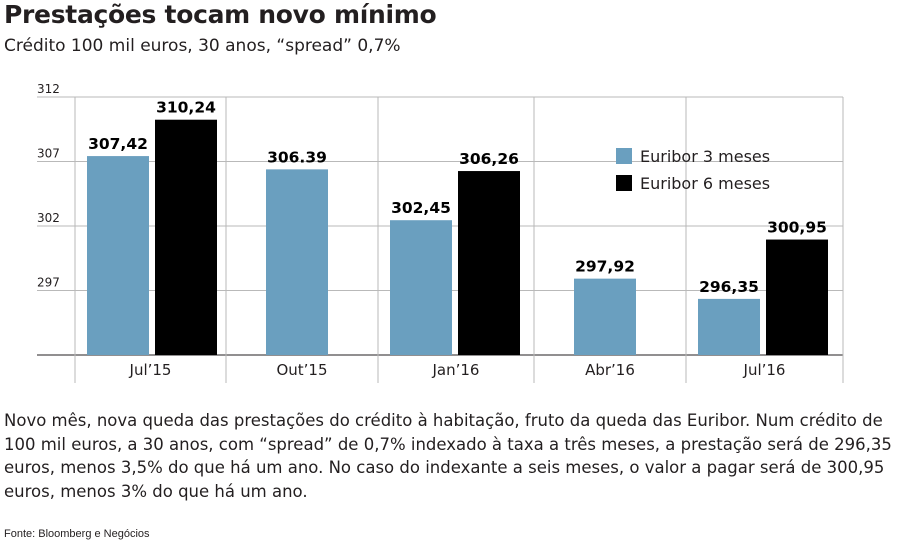 This screenshot has width=900, height=555. Describe the element at coordinates (489, 159) in the screenshot. I see `data-label-euribor-6m: 306,26` at that location.